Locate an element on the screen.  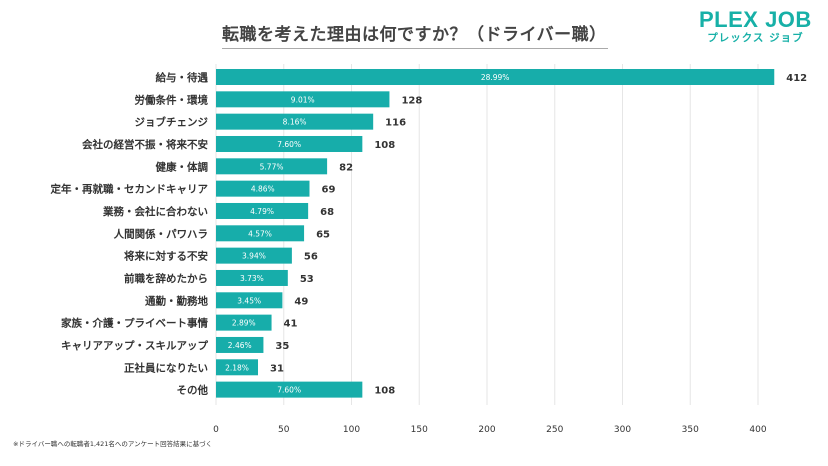
category-label: 前職を辞めたから is located at coordinates (166, 278).